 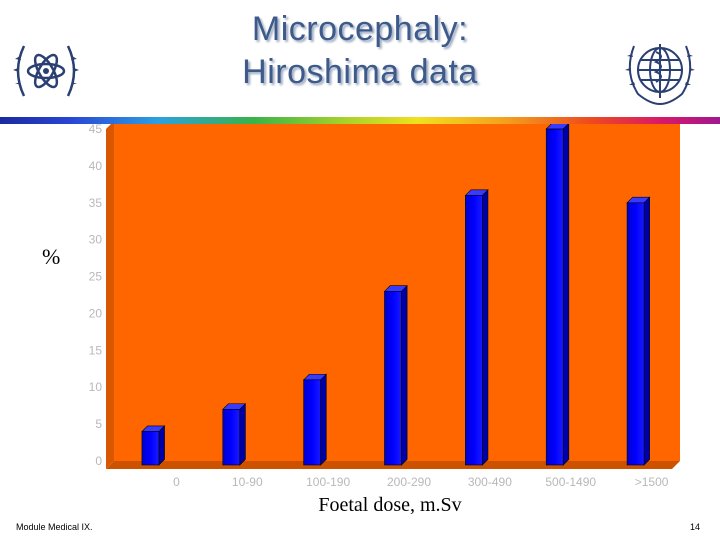 I want to click on plot-side-wall, so click(x=110, y=296).